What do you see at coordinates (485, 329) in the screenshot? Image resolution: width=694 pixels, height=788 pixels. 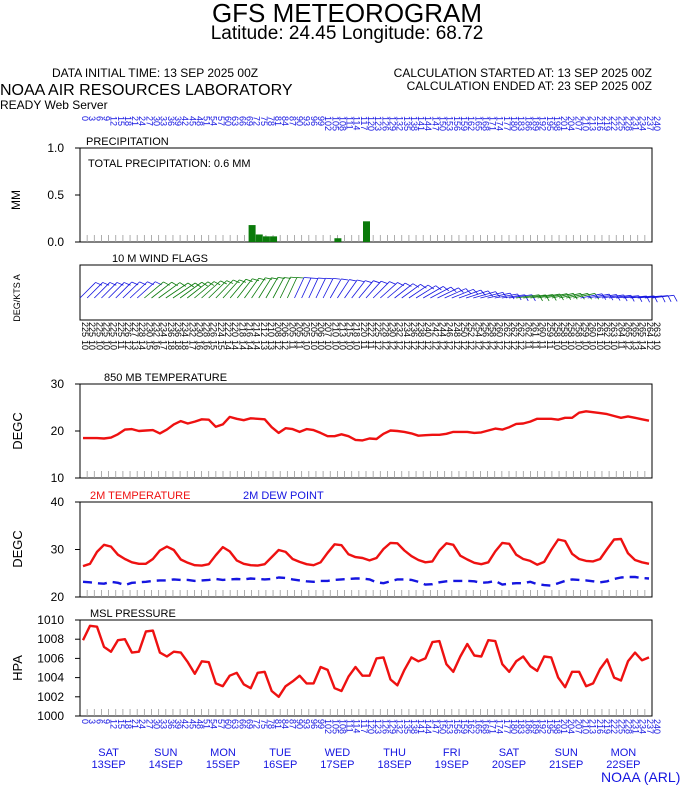 I see `wind-direction-label: 256` at bounding box center [485, 329].